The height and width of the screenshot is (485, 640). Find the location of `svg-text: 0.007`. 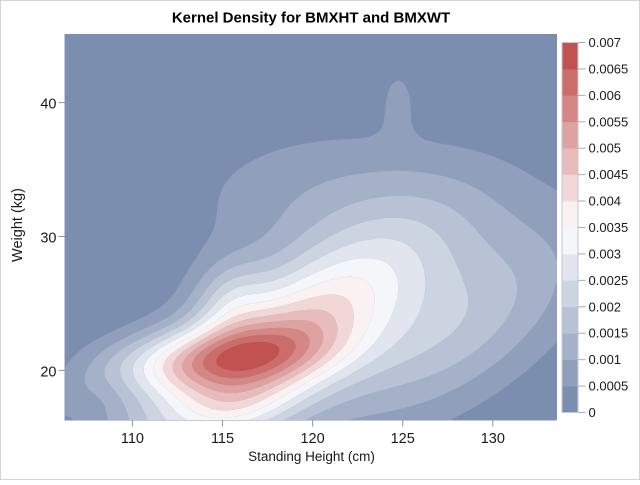

svg-text: 0.007 is located at coordinates (605, 42).